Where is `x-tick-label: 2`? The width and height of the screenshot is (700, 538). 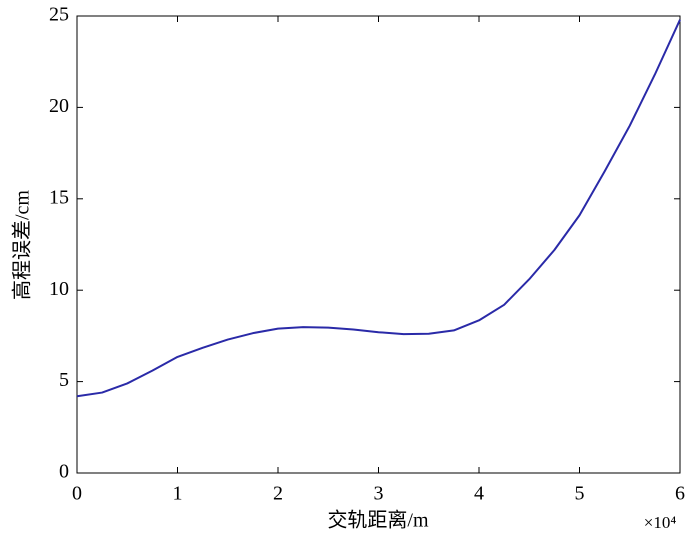 x-tick-label: 2 is located at coordinates (278, 494).